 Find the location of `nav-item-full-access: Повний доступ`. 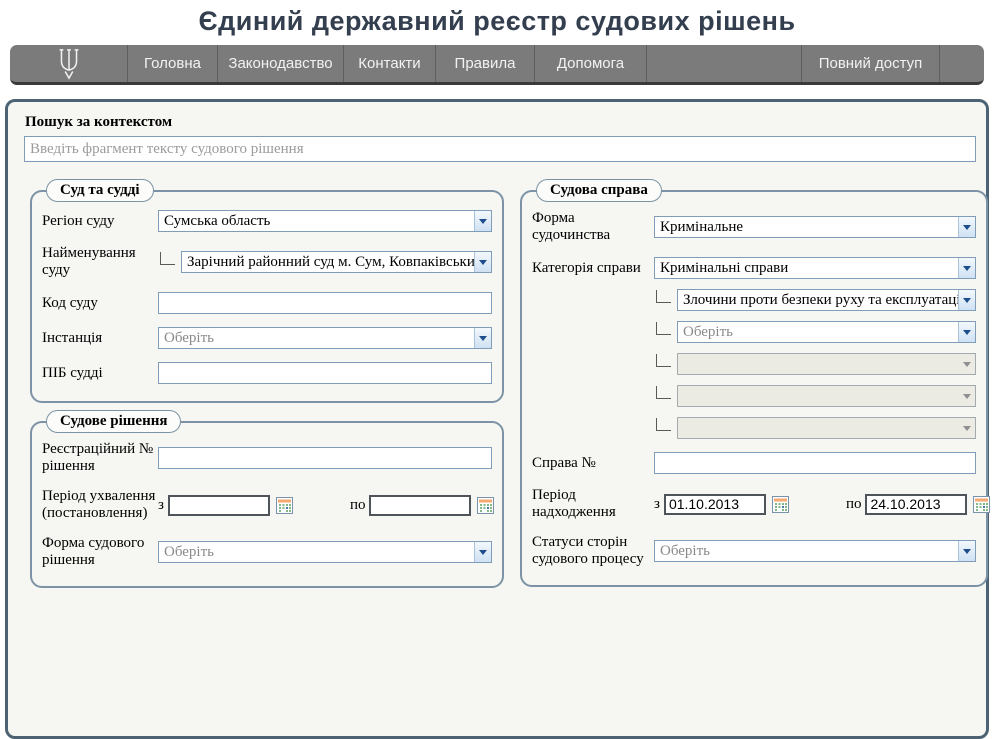

nav-item-full-access: Повний доступ is located at coordinates (871, 63).